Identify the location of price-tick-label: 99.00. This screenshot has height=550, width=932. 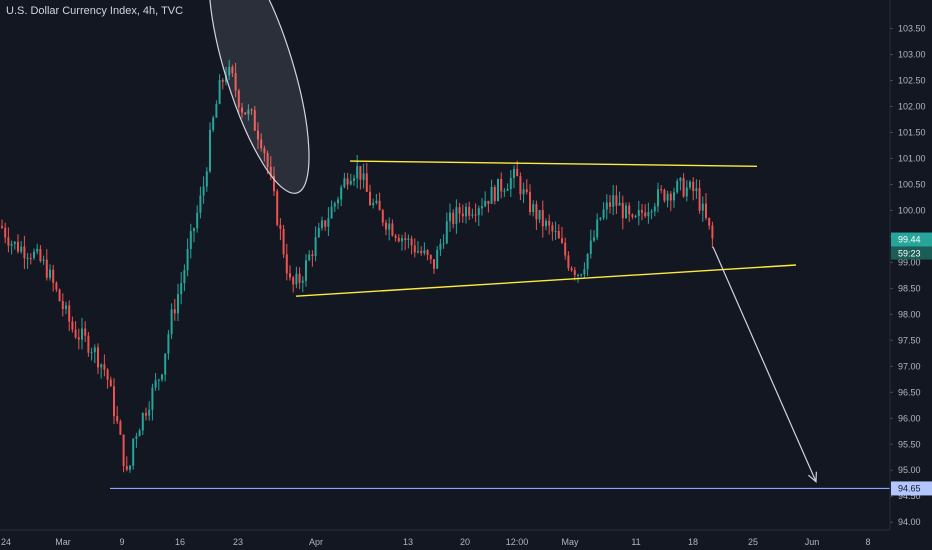
(909, 262).